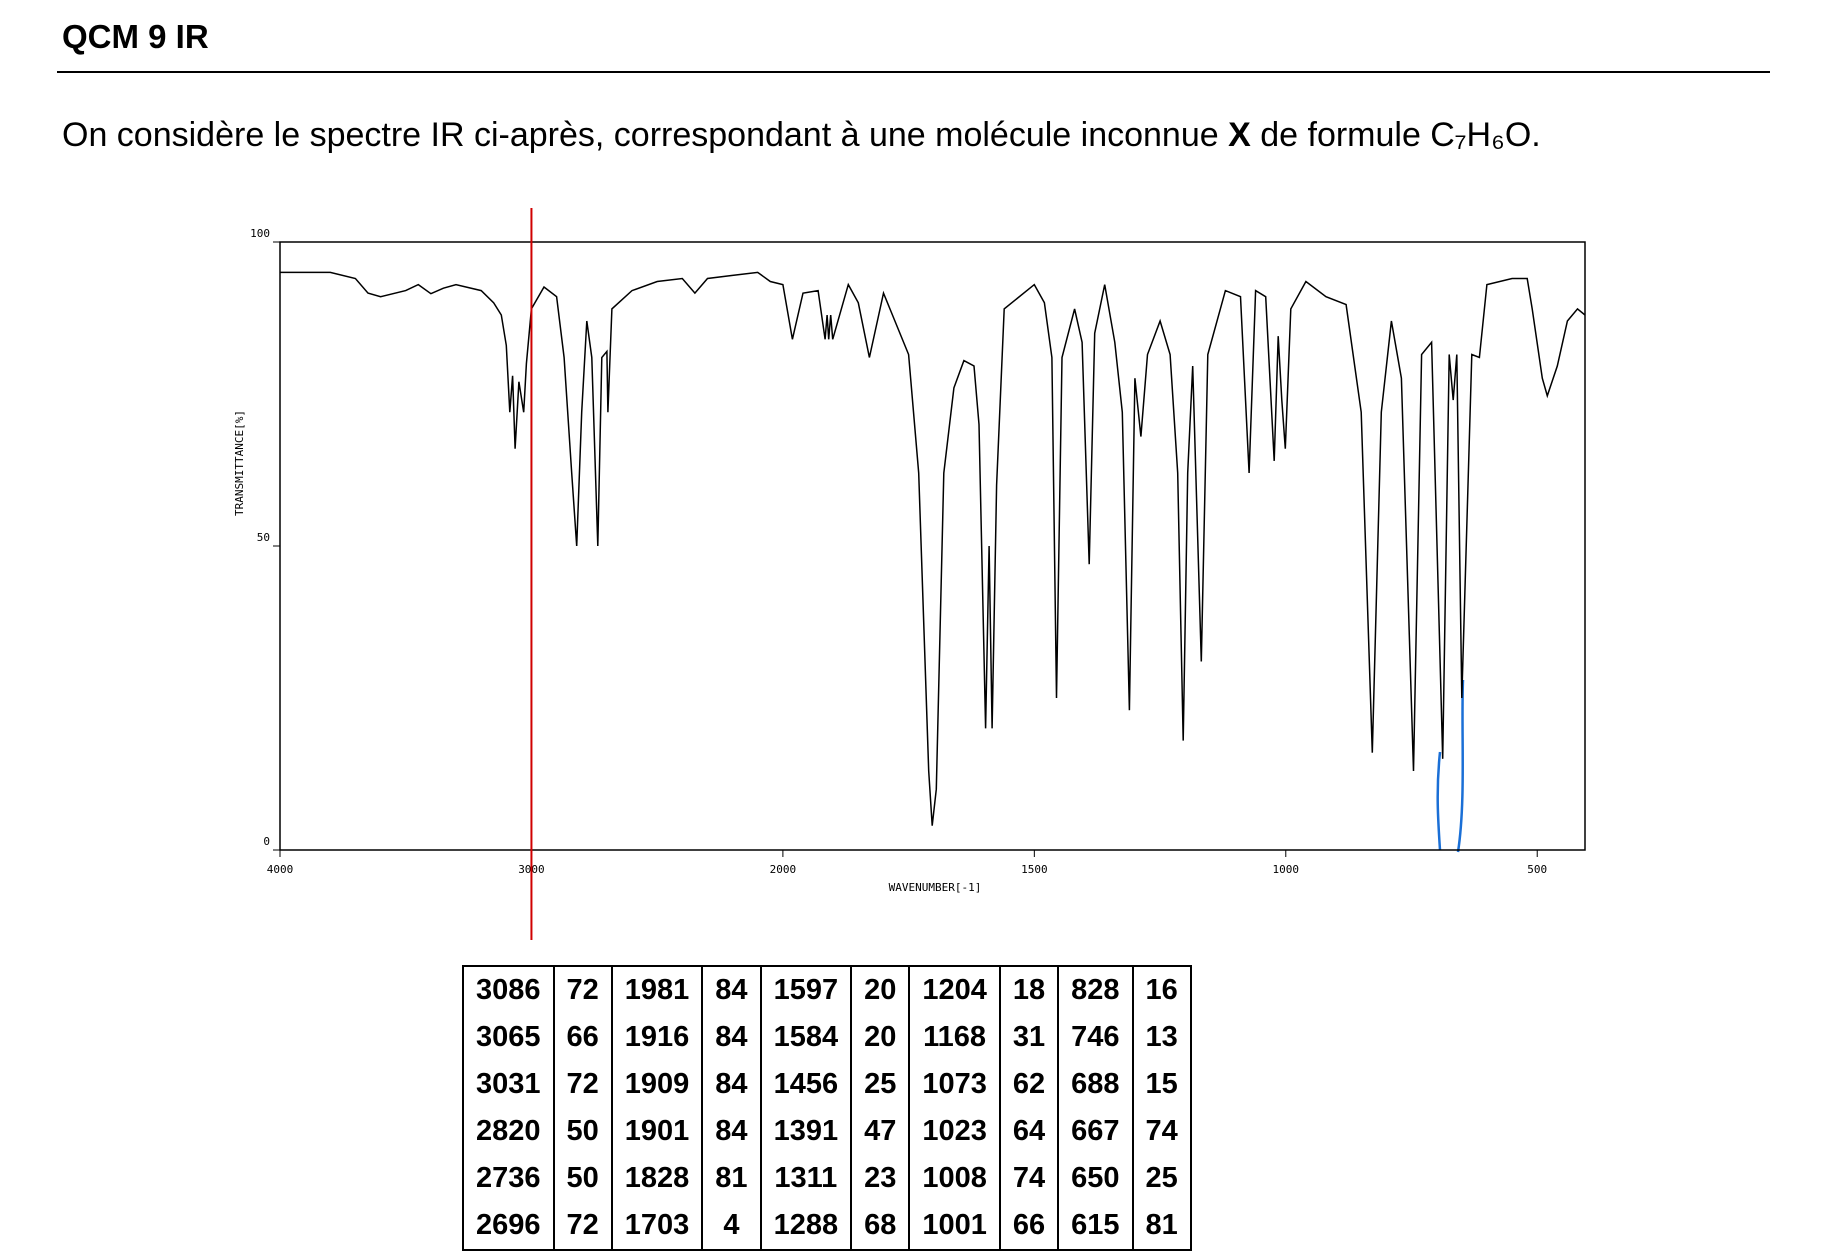 This screenshot has height=1255, width=1827. Describe the element at coordinates (935, 887) in the screenshot. I see `x-axis-label: WAVENUMBER[-1]` at that location.